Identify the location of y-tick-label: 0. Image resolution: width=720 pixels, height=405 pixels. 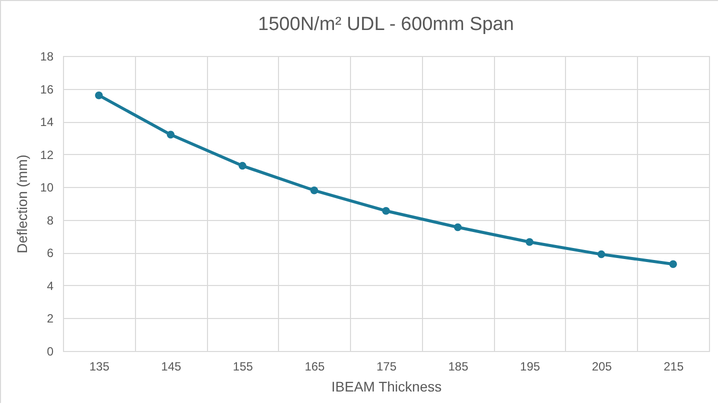
(50, 351).